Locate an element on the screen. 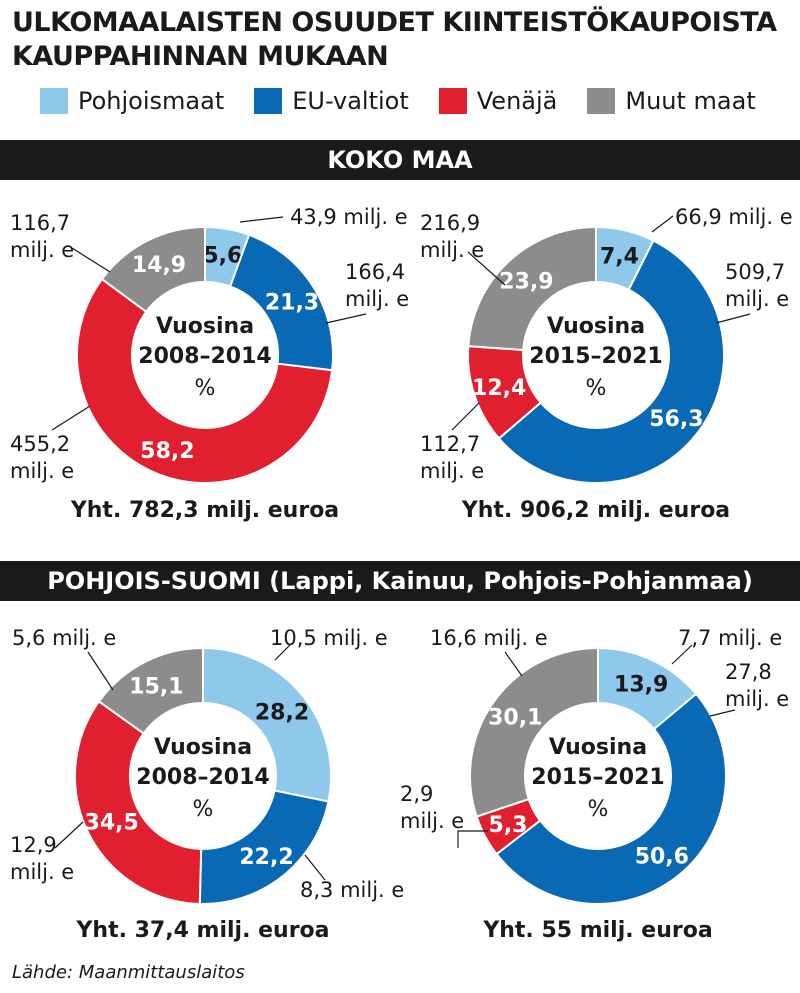 The image size is (800, 993). chart-total: Yht. 906,2 milj. euroa is located at coordinates (596, 510).